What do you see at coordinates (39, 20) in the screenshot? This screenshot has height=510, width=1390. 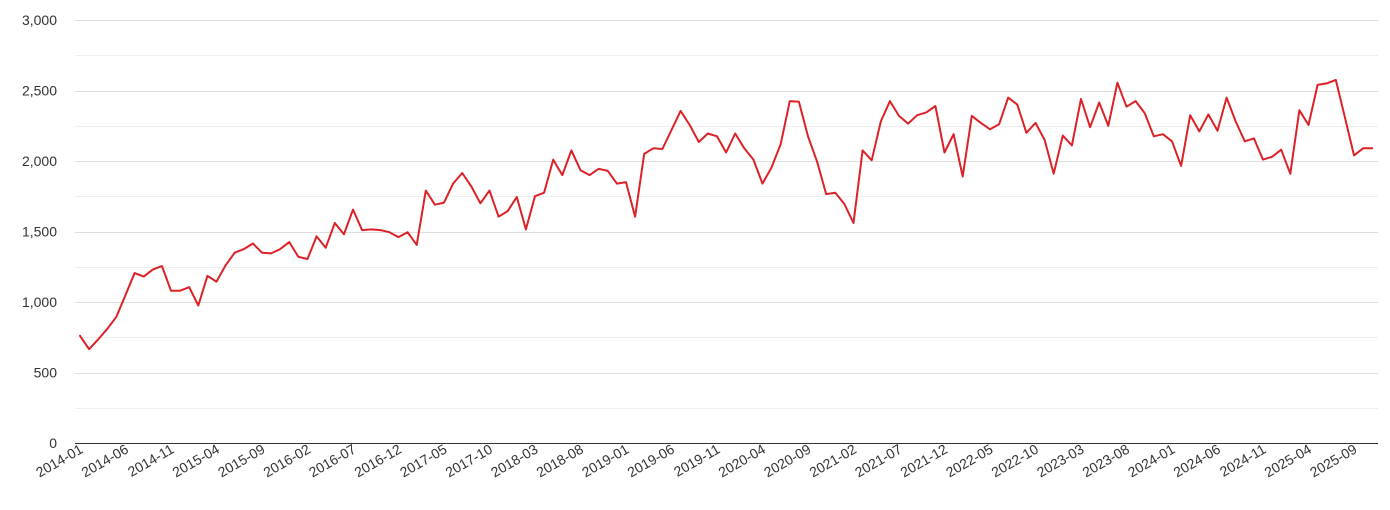 I see `y-tick-label: 3,000` at bounding box center [39, 20].